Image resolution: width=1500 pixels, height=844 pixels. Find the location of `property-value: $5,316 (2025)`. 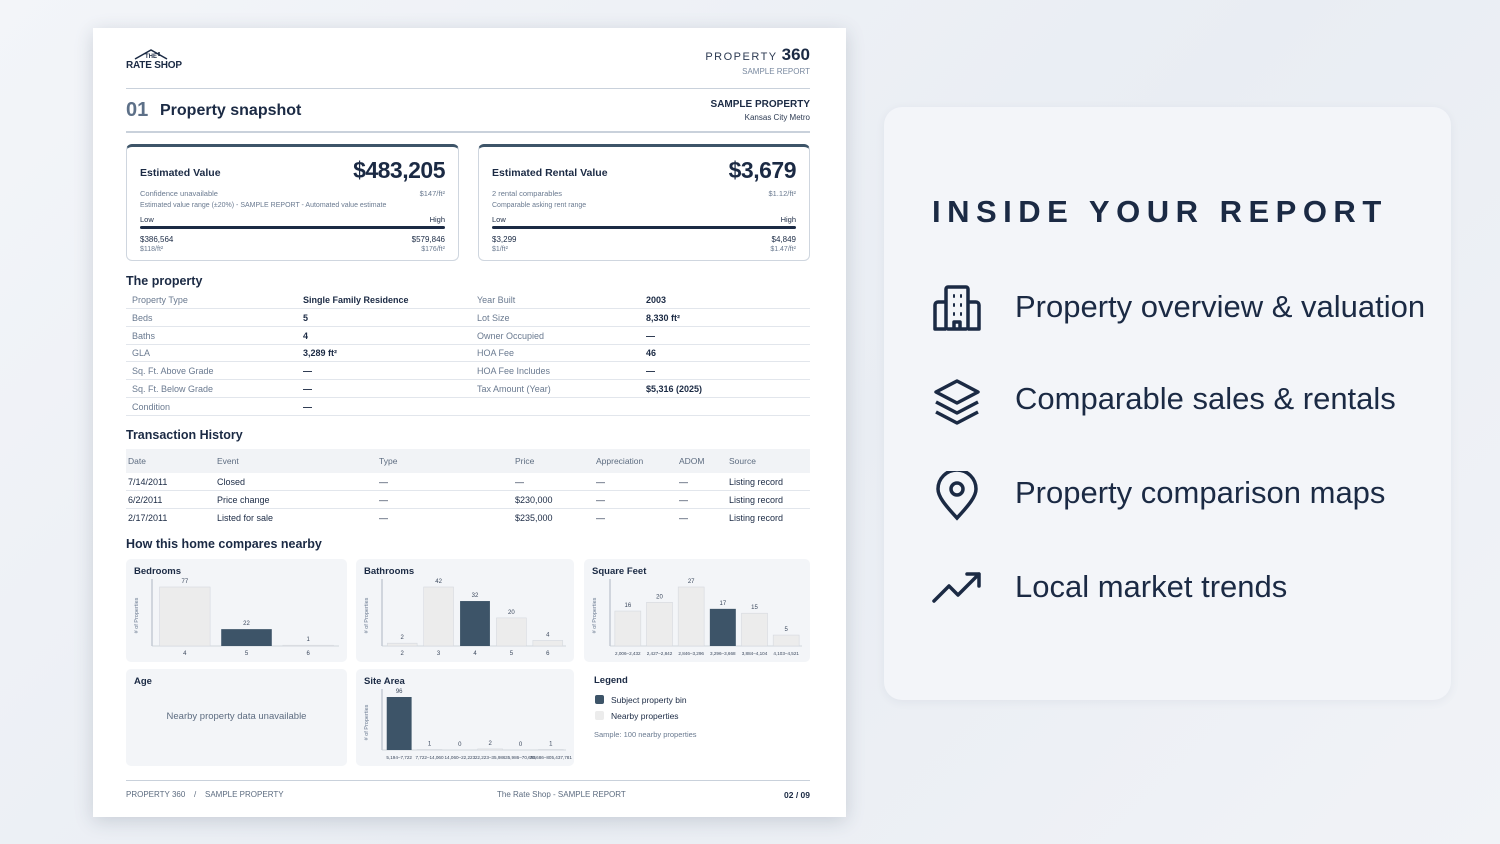

property-value: $5,316 (2025) is located at coordinates (674, 389).